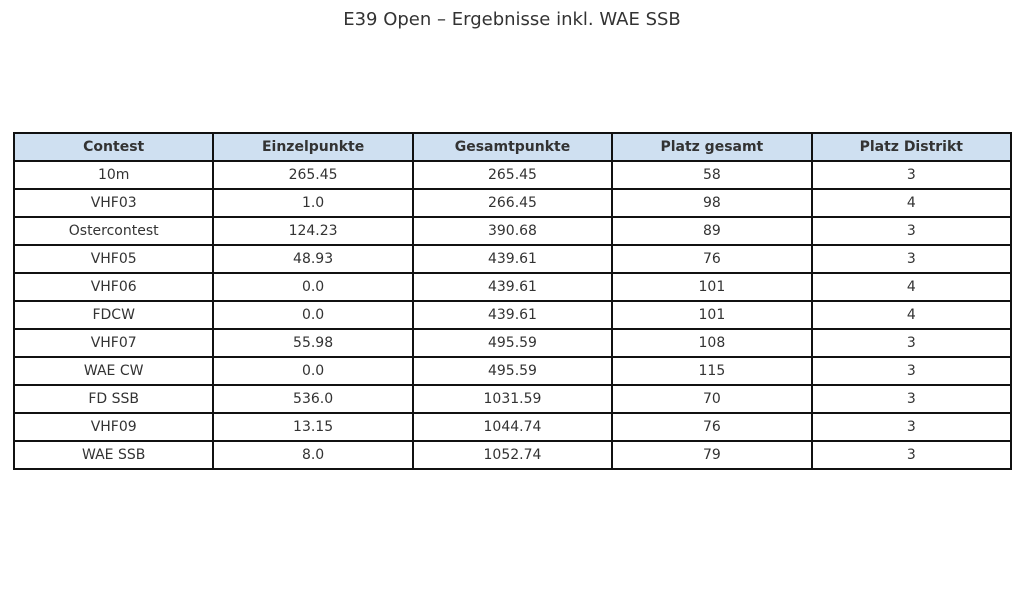 Image resolution: width=1024 pixels, height=594 pixels. Describe the element at coordinates (113, 399) in the screenshot. I see `table-cell: FD SSB` at that location.